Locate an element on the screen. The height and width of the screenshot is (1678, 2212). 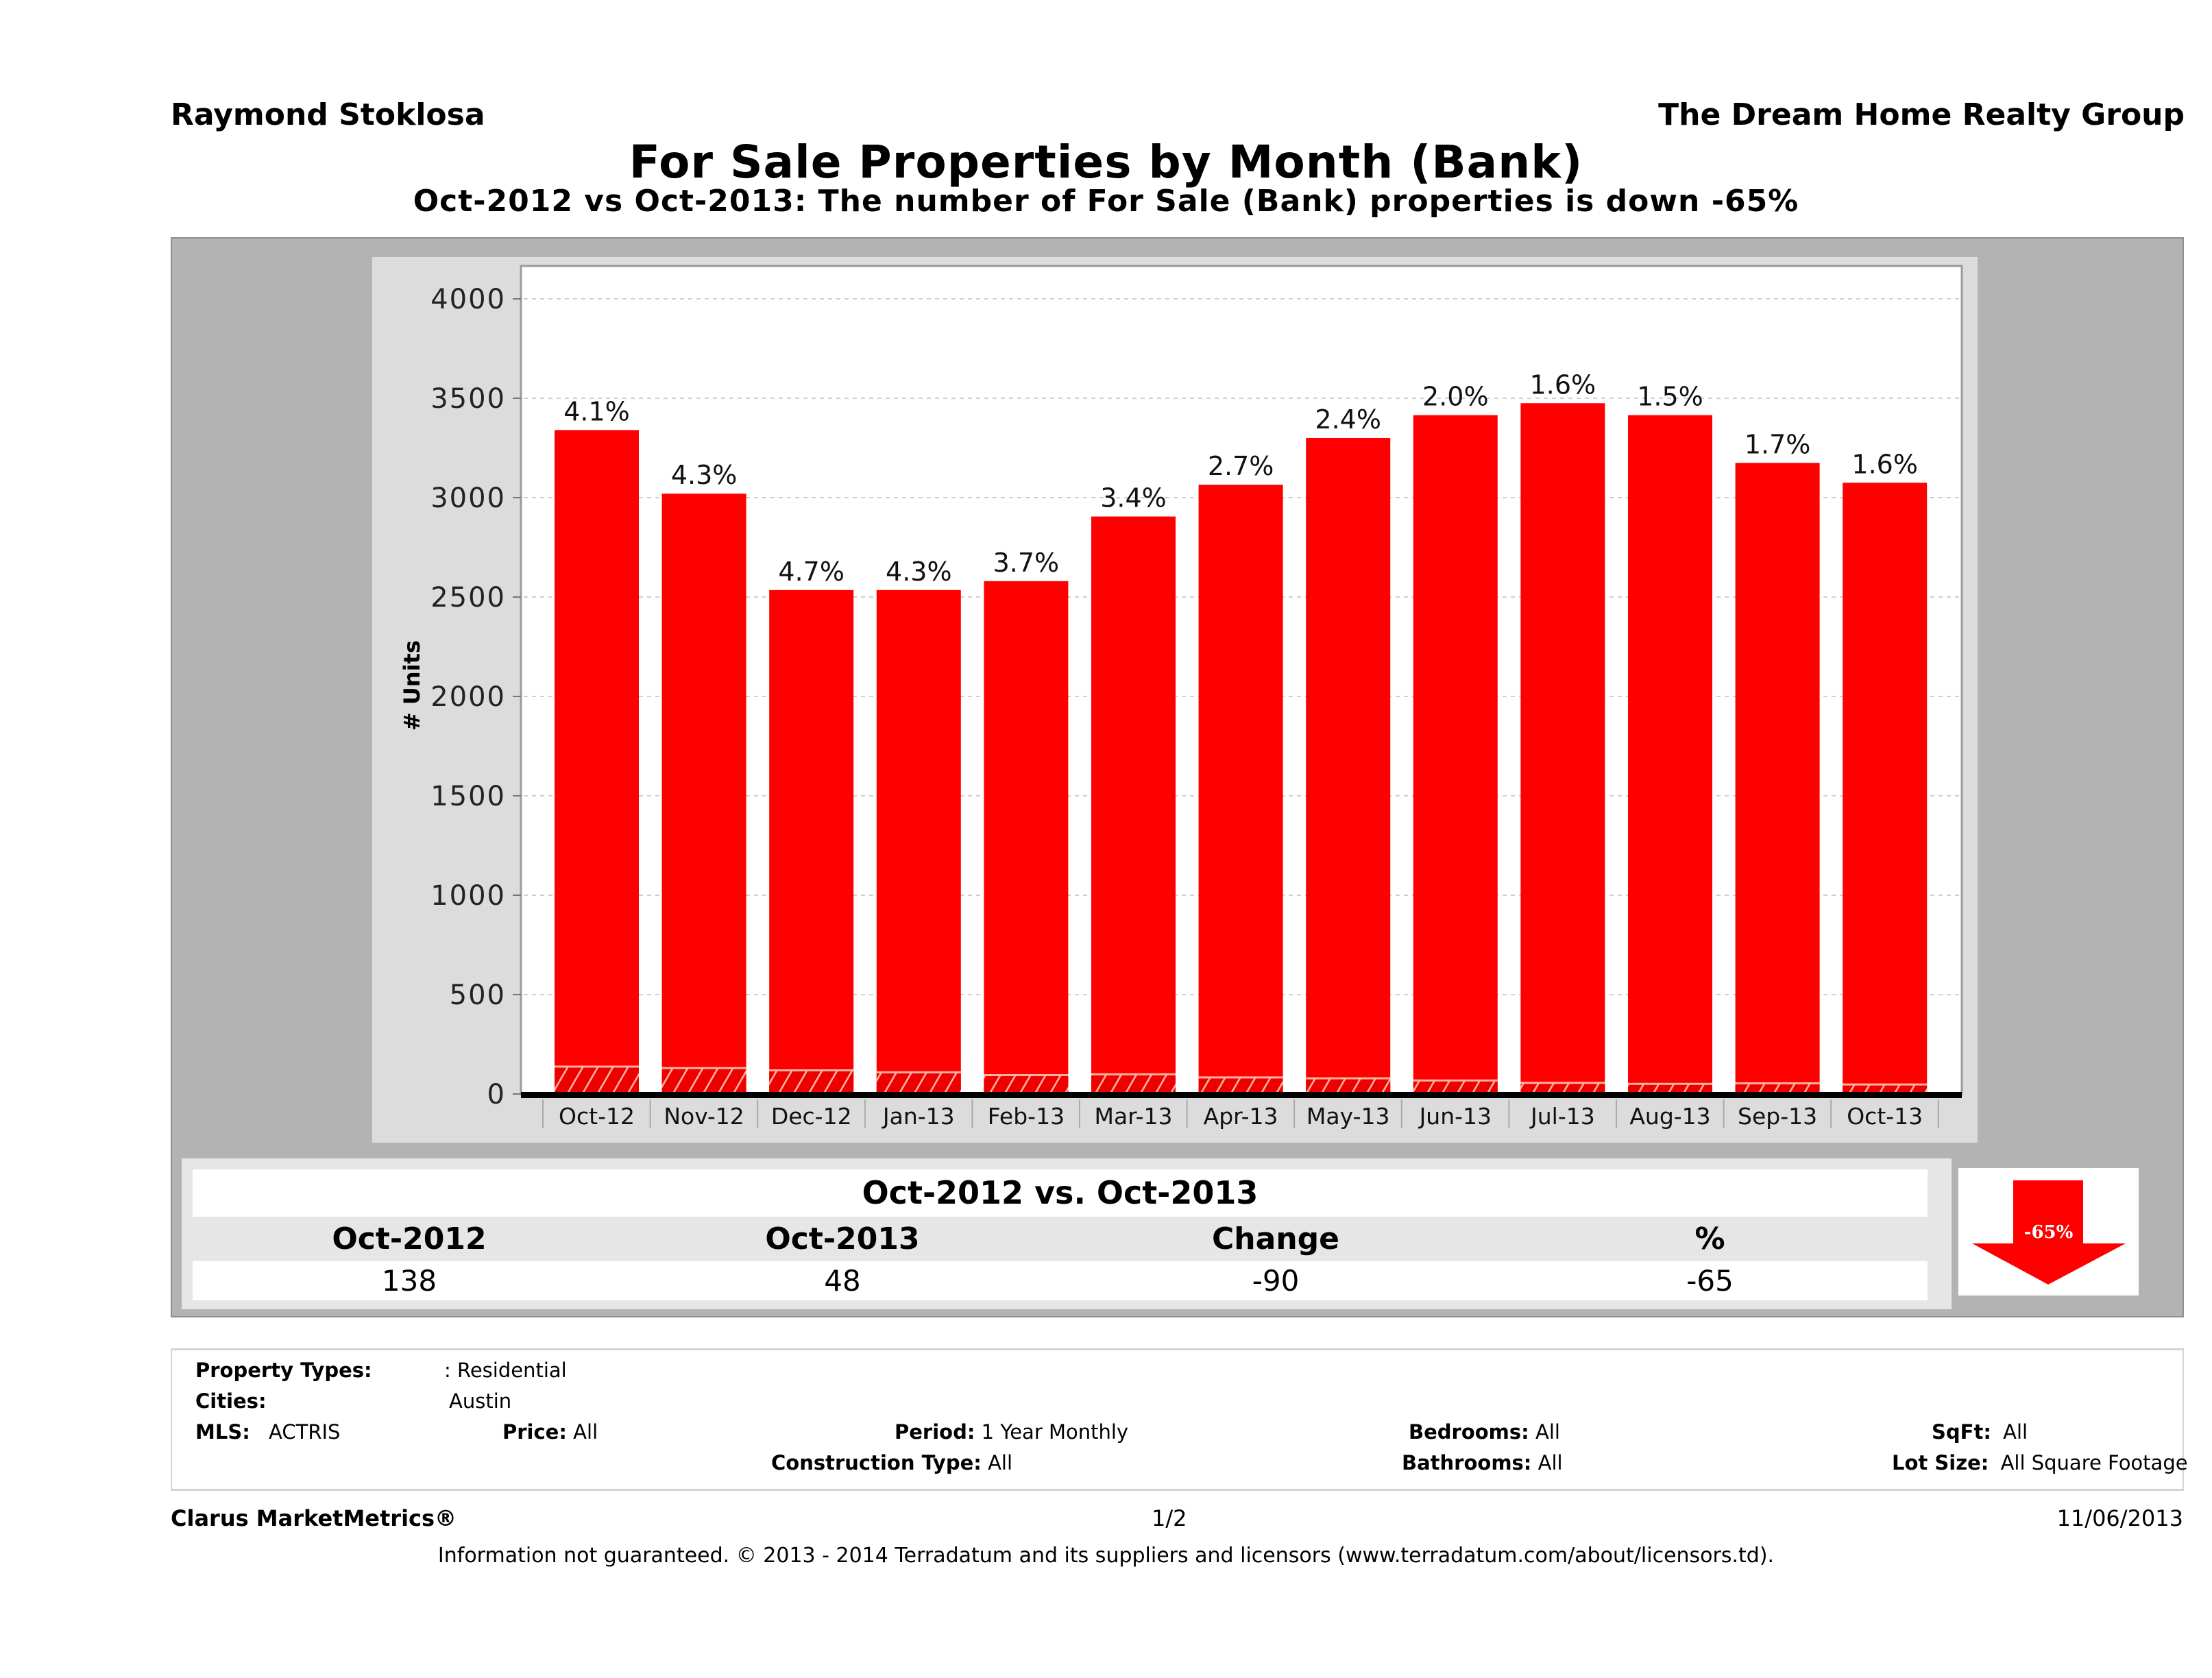
bathrooms-value: All is located at coordinates (1550, 1462).